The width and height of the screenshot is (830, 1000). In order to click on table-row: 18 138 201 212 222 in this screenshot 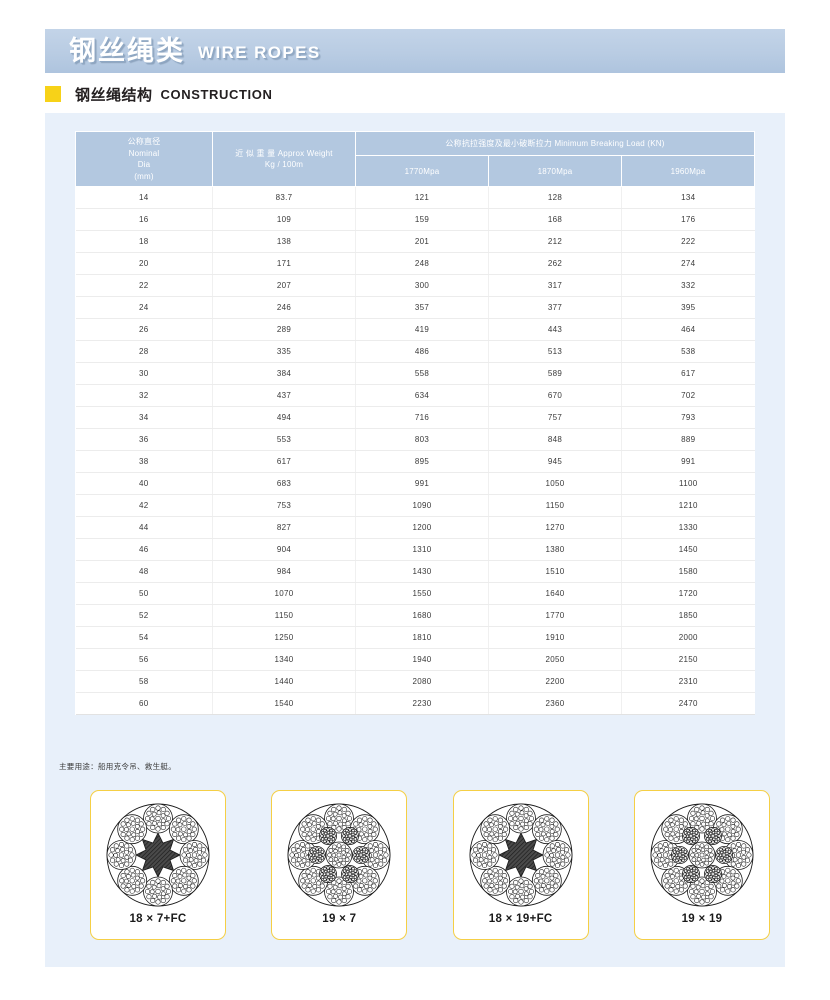, I will do `click(415, 242)`.